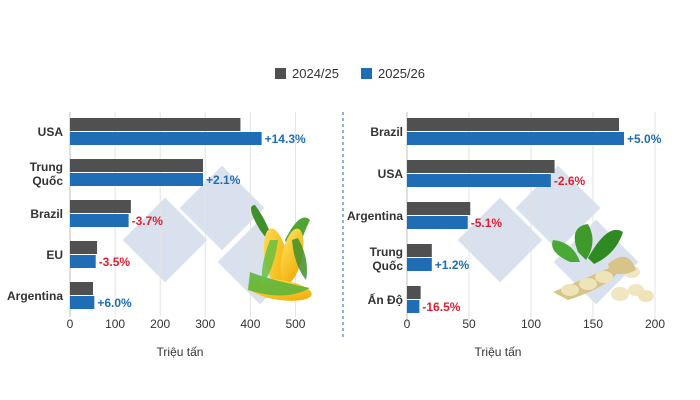 The width and height of the screenshot is (700, 400). What do you see at coordinates (114, 303) in the screenshot?
I see `corn-change-label: +6.0%` at bounding box center [114, 303].